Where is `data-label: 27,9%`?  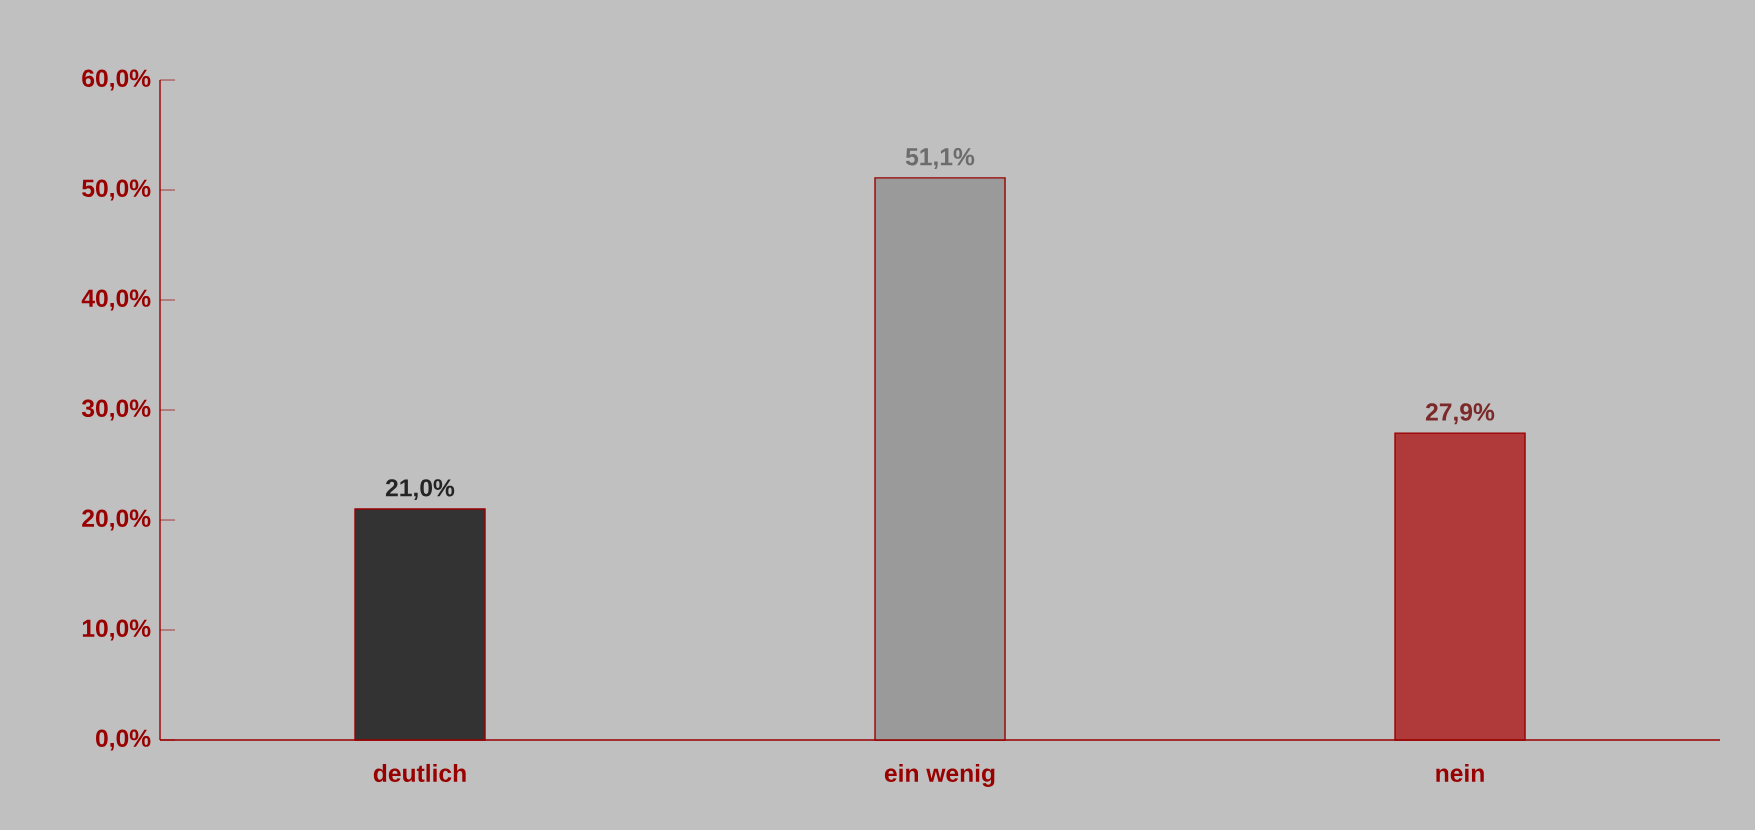
data-label: 27,9% is located at coordinates (1460, 414).